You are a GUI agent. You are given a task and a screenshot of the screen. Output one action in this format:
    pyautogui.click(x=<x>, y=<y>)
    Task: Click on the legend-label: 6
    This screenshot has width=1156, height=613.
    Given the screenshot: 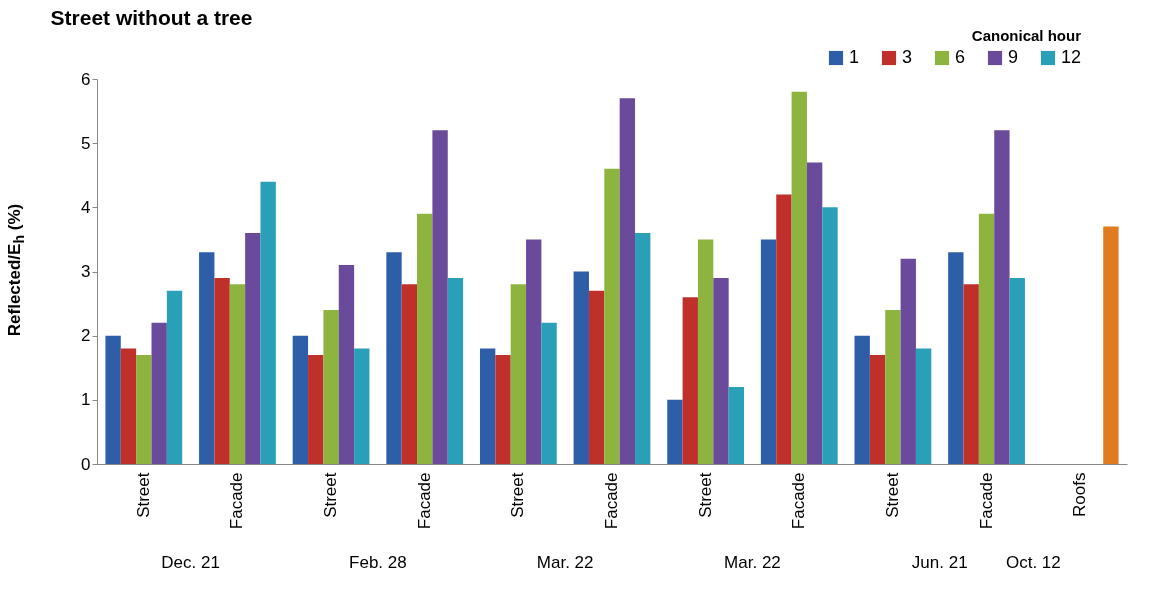 What is the action you would take?
    pyautogui.click(x=960, y=57)
    